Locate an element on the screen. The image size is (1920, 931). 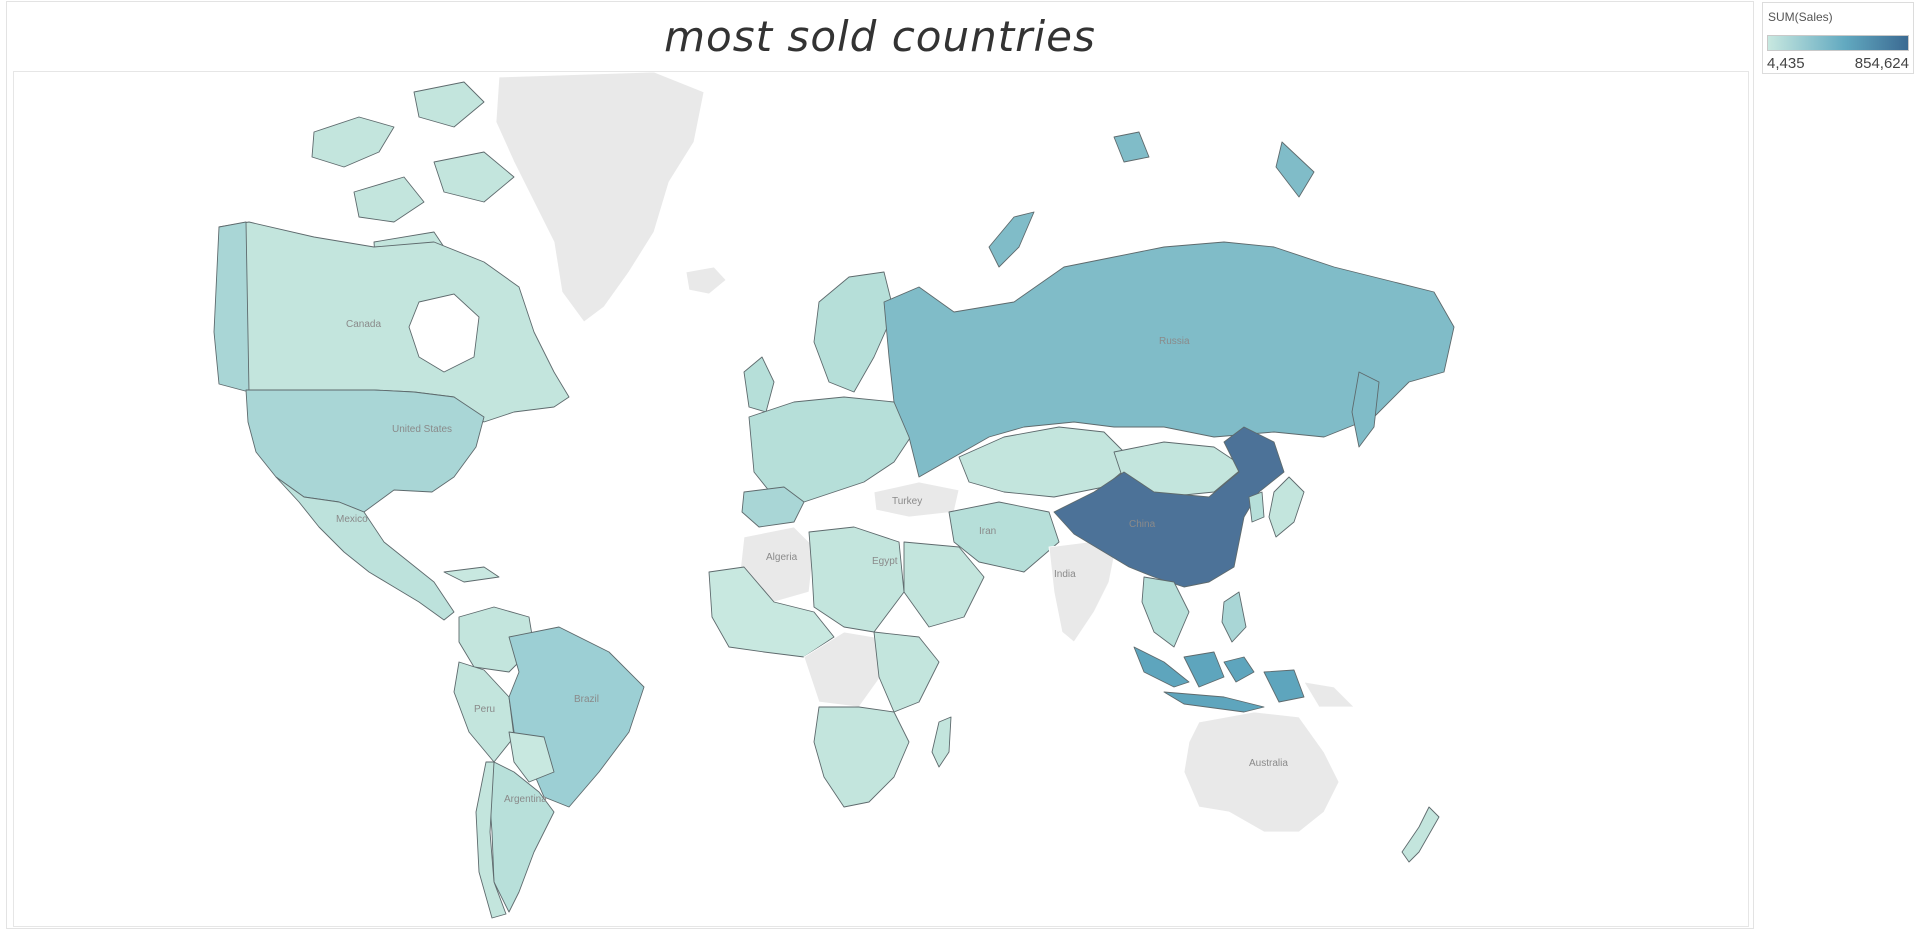
label-canada: Canada is located at coordinates (363, 324).